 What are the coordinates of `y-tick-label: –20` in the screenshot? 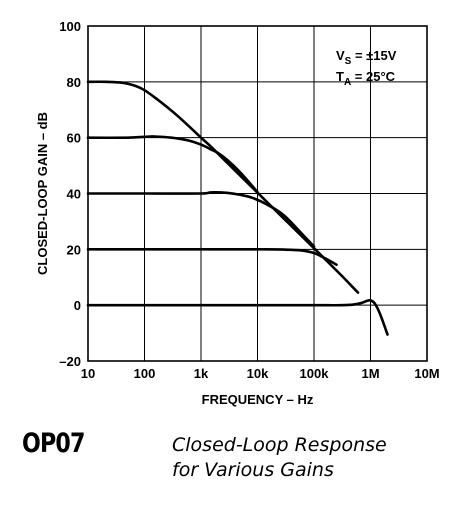 It's located at (70, 361).